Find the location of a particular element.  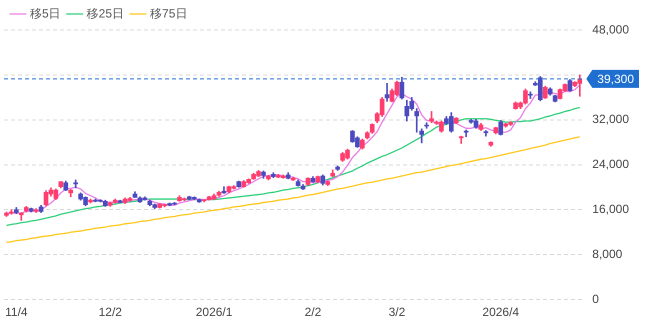

x-tick-label: 12/2 is located at coordinates (110, 312).